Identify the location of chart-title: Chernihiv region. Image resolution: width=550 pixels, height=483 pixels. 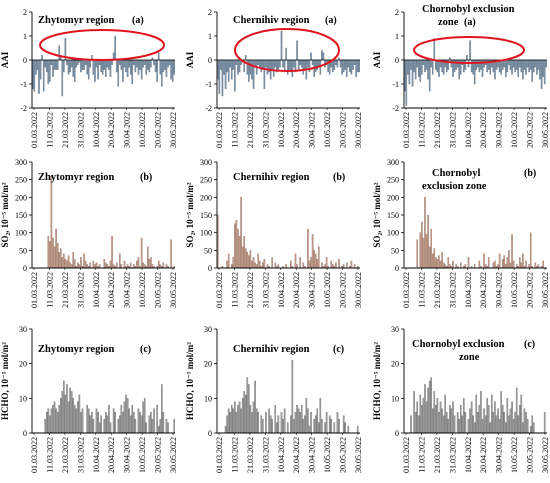
(271, 349).